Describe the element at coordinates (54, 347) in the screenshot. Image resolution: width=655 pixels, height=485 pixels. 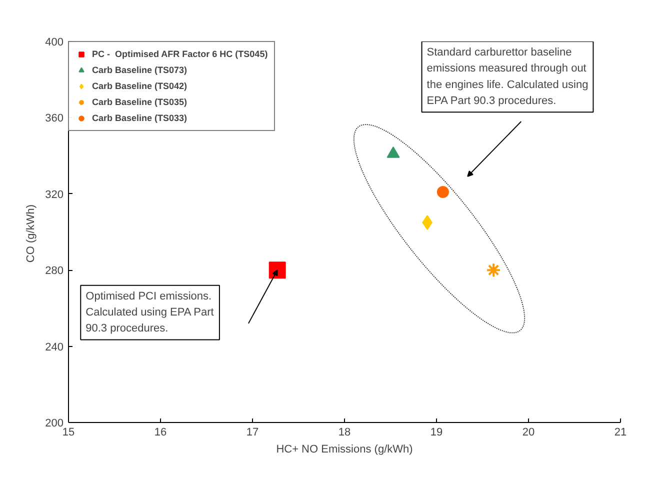
I see `y-tick-label: 240` at that location.